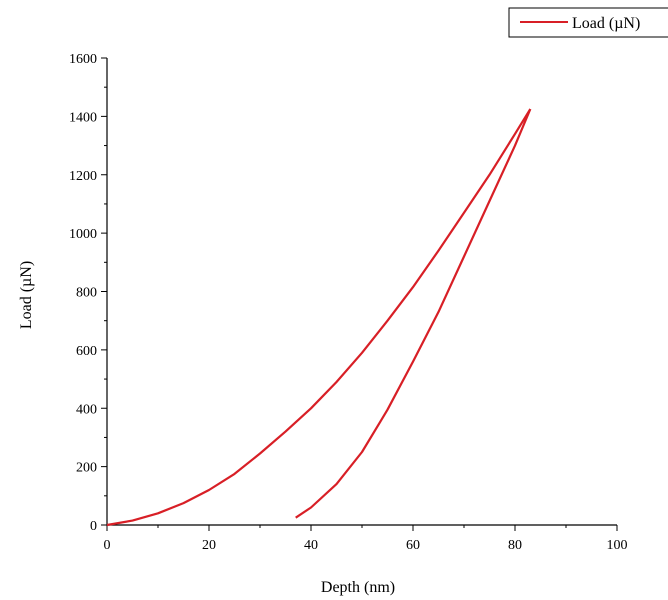 The image size is (668, 600). What do you see at coordinates (107, 545) in the screenshot?
I see `x-tick-label: 0` at bounding box center [107, 545].